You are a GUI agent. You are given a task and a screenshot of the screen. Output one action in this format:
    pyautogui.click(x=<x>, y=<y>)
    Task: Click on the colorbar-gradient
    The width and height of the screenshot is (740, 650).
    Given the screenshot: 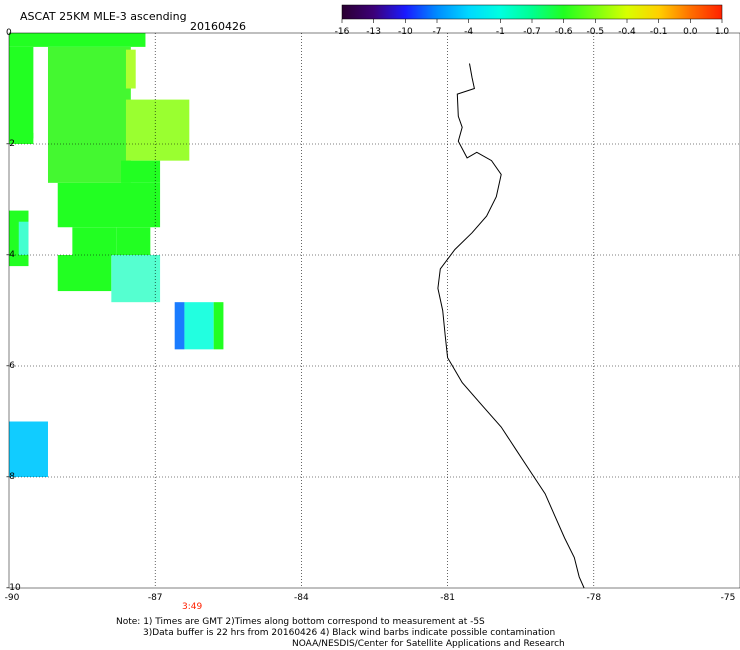 What is the action you would take?
    pyautogui.click(x=532, y=12)
    